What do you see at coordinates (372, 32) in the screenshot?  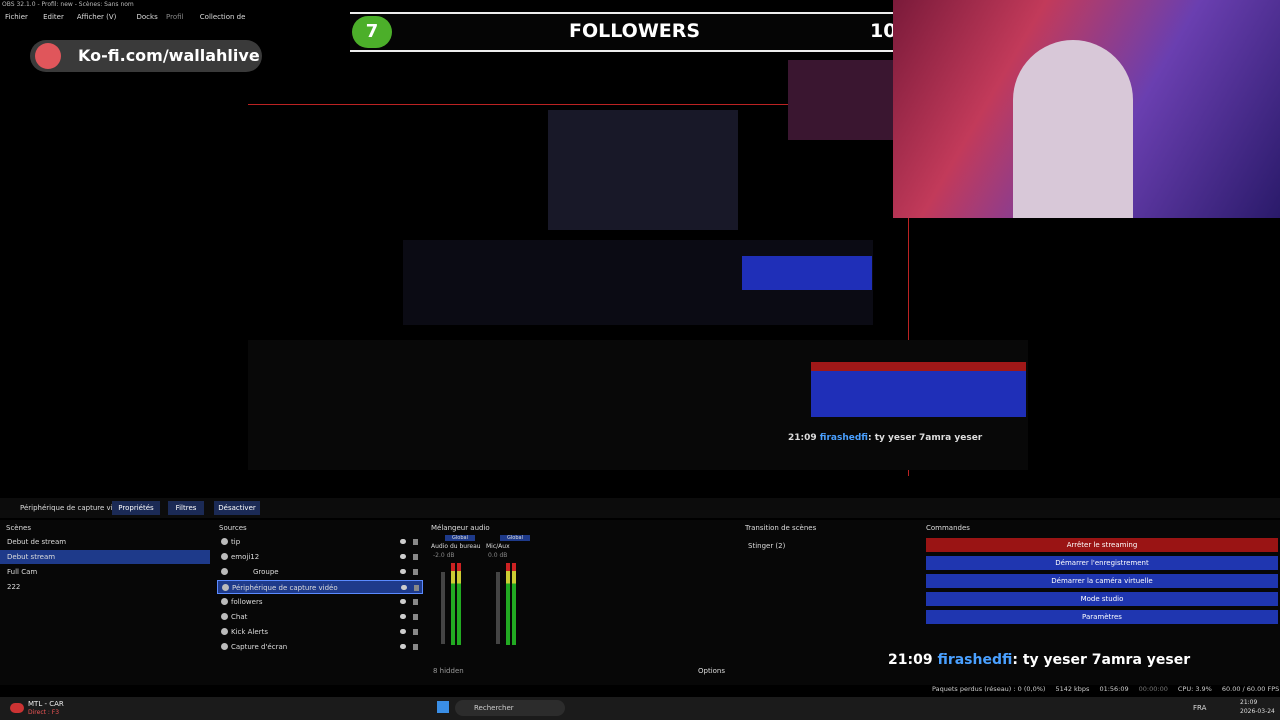 I see `followers-current: 7` at bounding box center [372, 32].